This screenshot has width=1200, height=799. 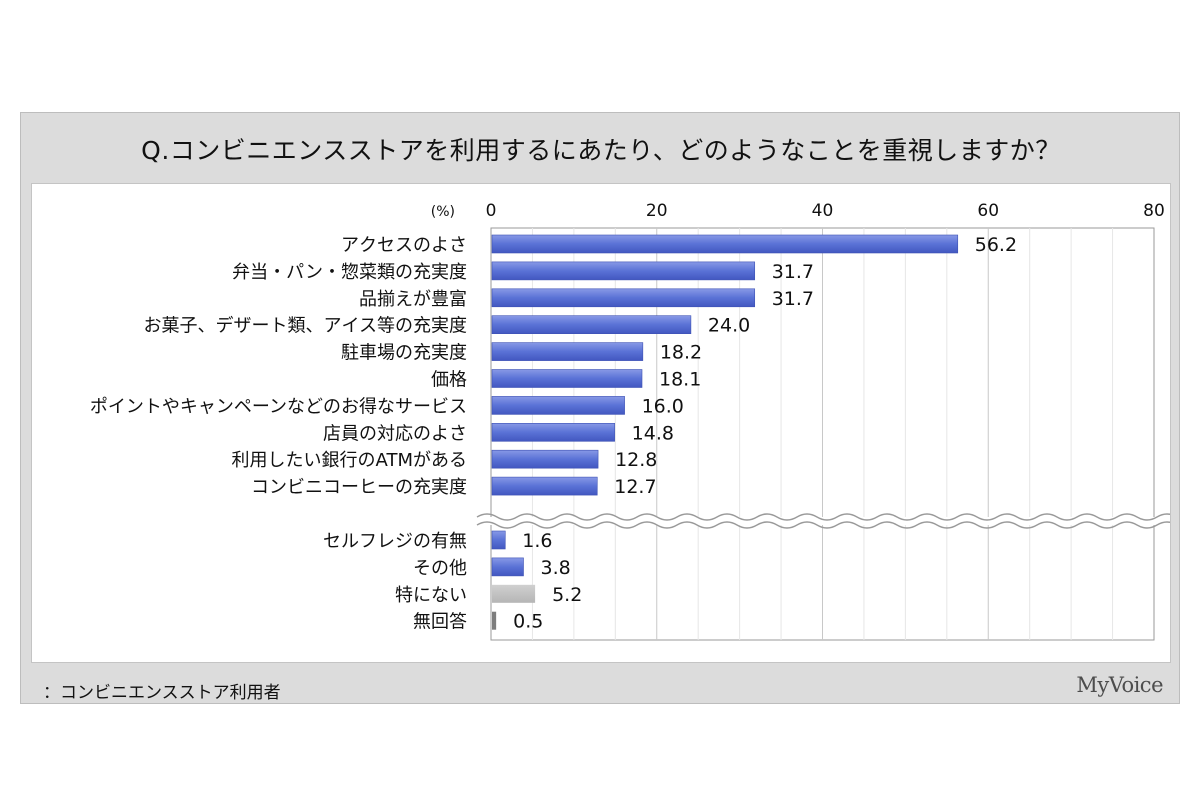 I want to click on value-label: 5.2, so click(x=567, y=595).